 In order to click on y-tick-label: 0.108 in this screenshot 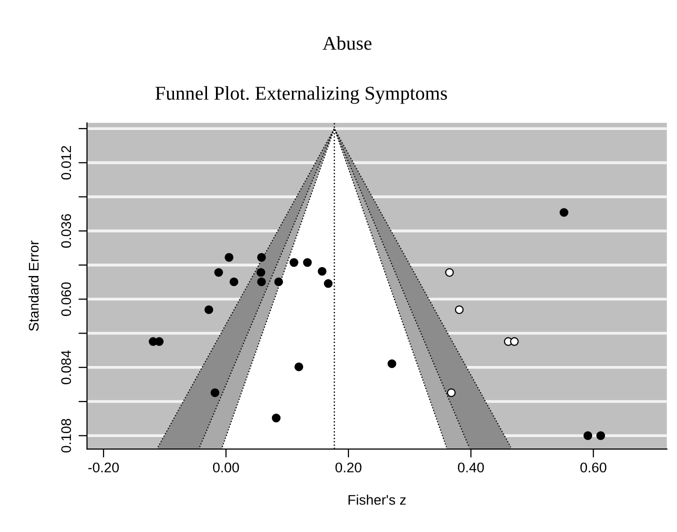, I will do `click(66, 435)`.